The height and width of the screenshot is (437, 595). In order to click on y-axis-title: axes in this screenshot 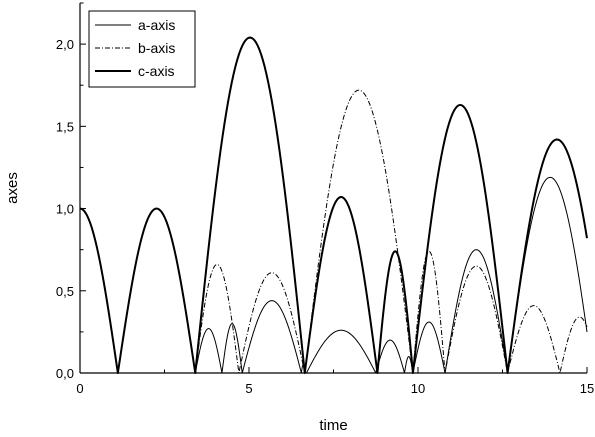, I will do `click(12, 188)`.